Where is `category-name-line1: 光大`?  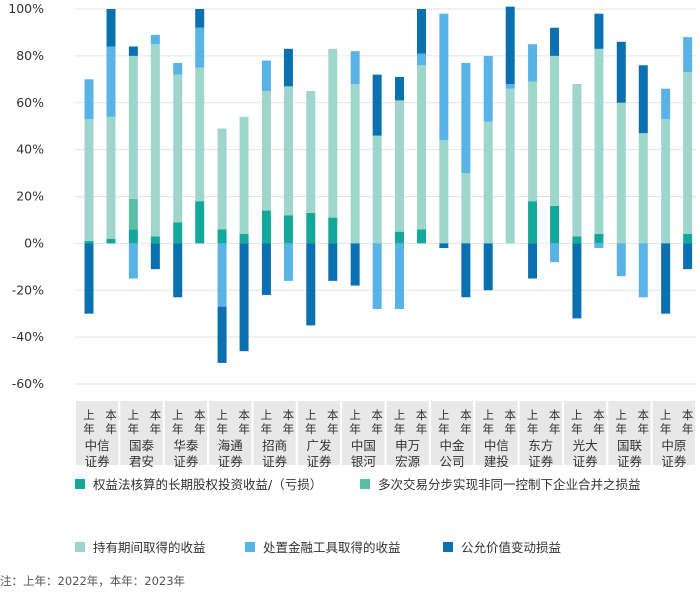
category-name-line1: 光大 is located at coordinates (585, 445).